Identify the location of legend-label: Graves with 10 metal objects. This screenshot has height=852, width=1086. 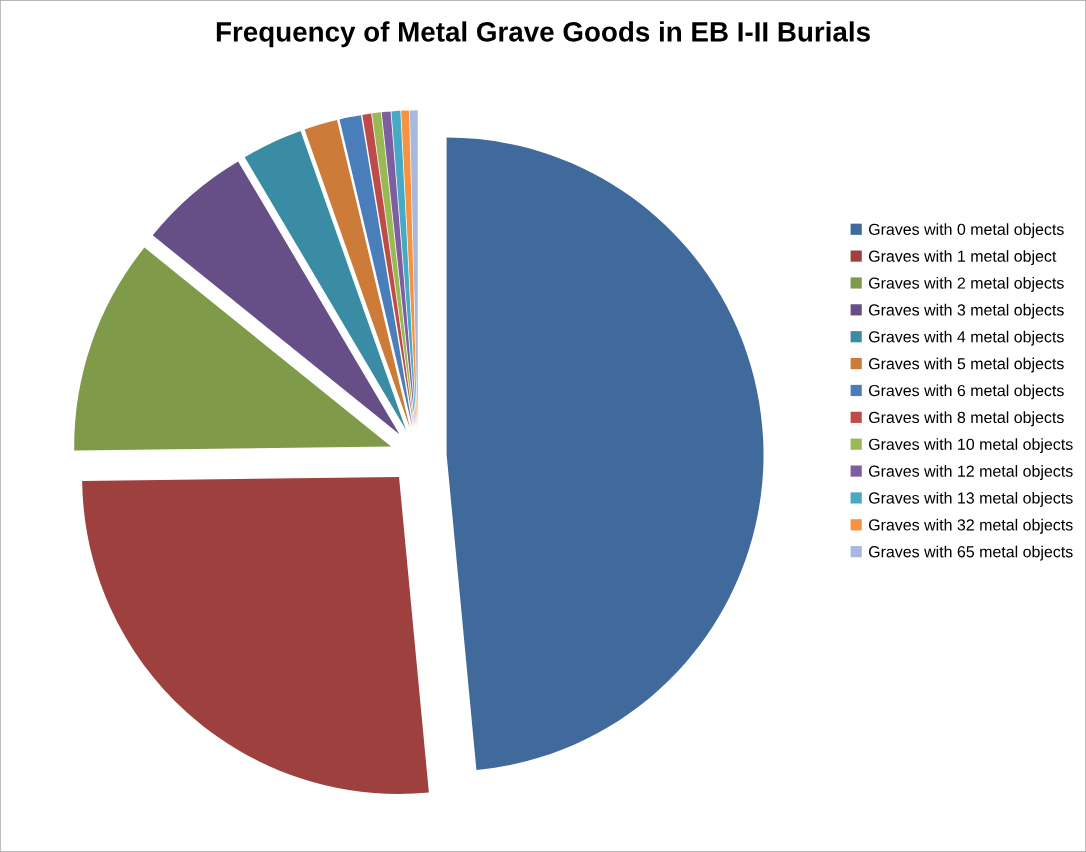
(970, 446).